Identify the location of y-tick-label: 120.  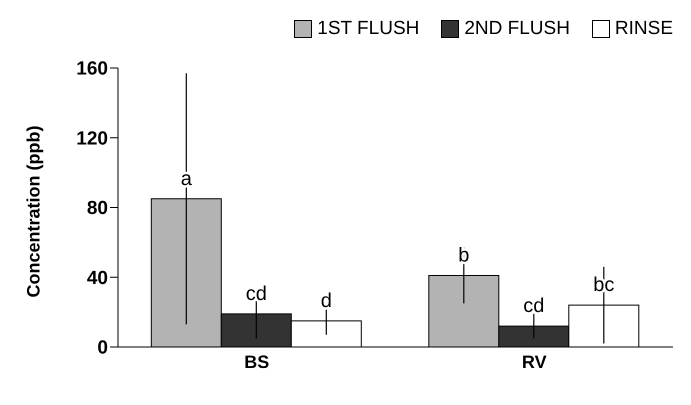
(92, 139).